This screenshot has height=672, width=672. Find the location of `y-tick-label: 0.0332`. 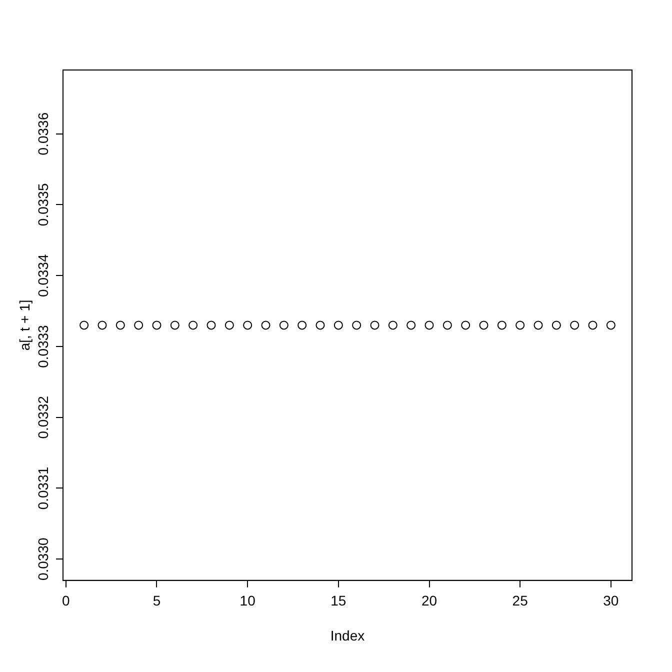

y-tick-label: 0.0332 is located at coordinates (42, 417).